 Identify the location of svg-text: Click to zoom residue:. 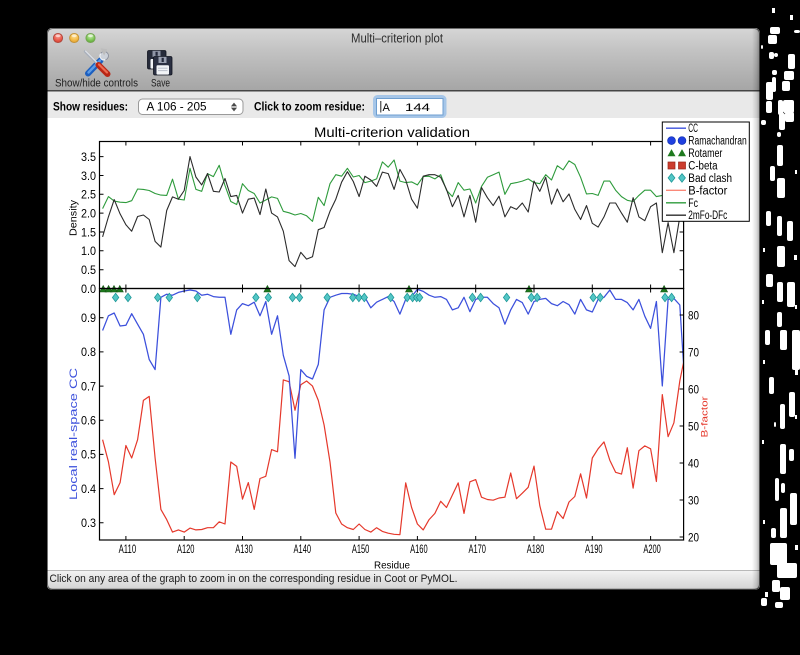
(309, 108).